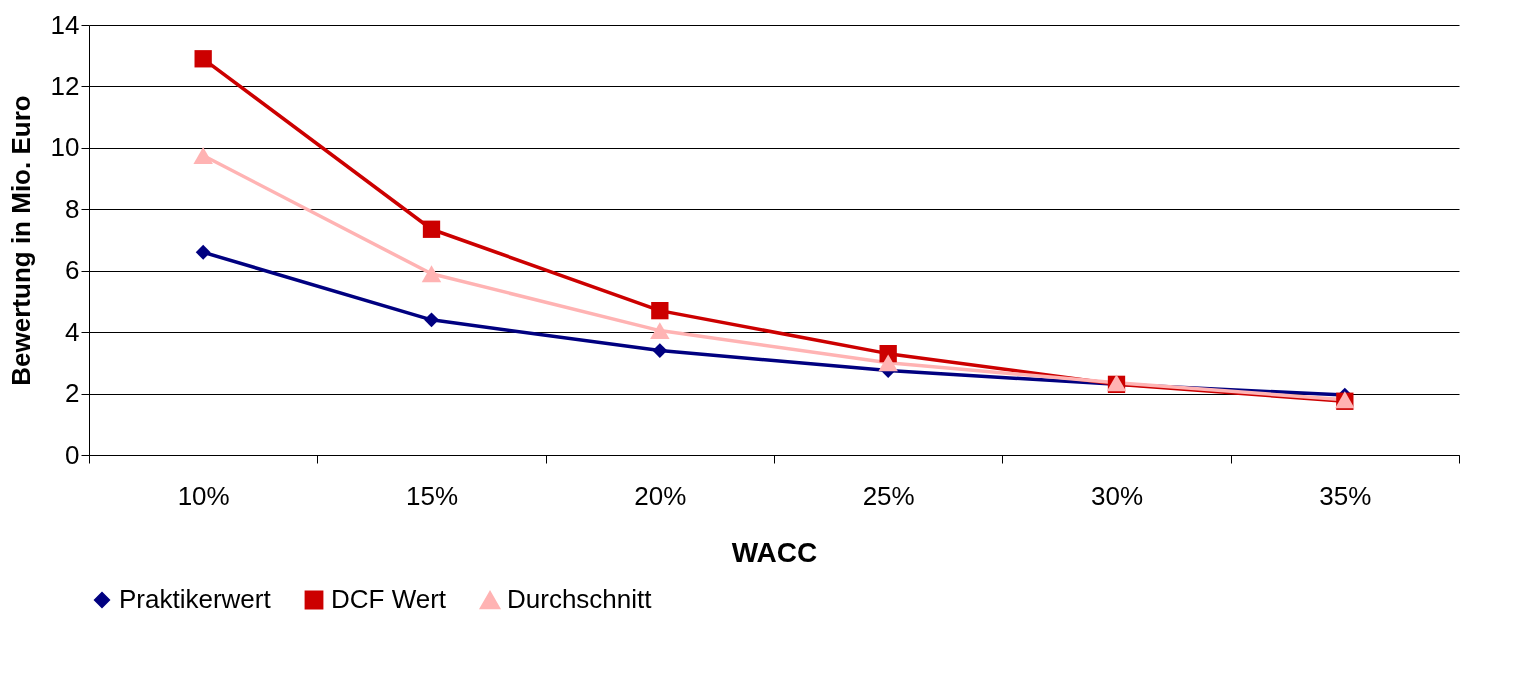 Image resolution: width=1526 pixels, height=675 pixels. I want to click on x-axis-title: WACC, so click(774, 552).